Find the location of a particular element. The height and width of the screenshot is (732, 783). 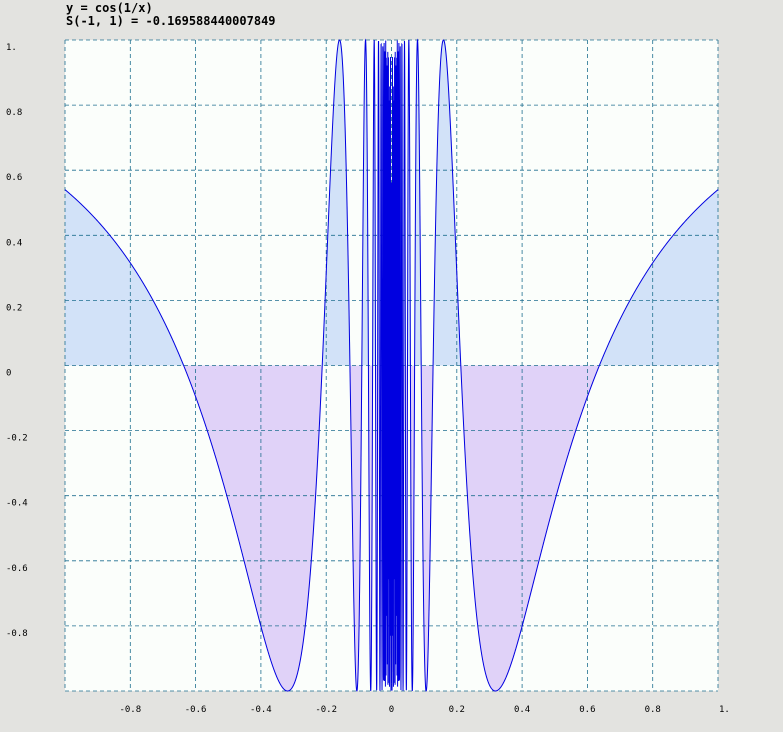

x-tick-label: -0.2 is located at coordinates (326, 710).